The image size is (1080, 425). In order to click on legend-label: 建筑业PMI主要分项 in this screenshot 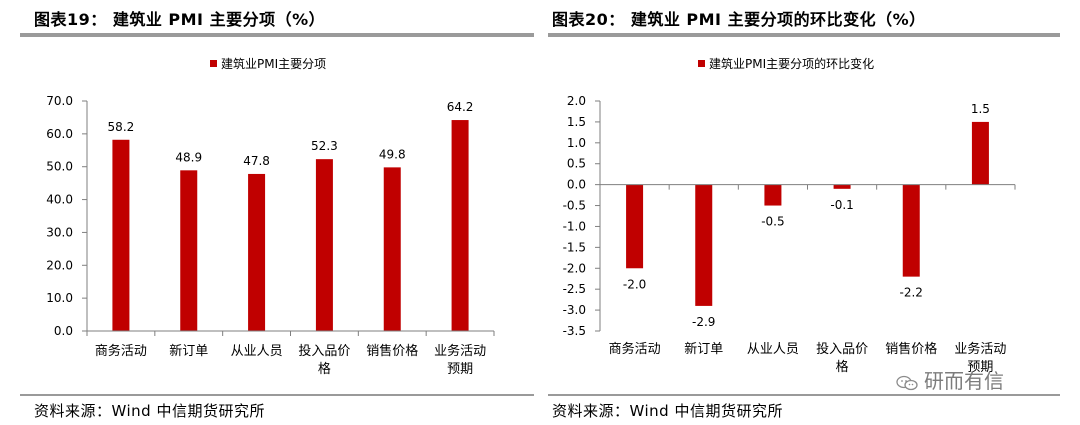, I will do `click(273, 63)`.